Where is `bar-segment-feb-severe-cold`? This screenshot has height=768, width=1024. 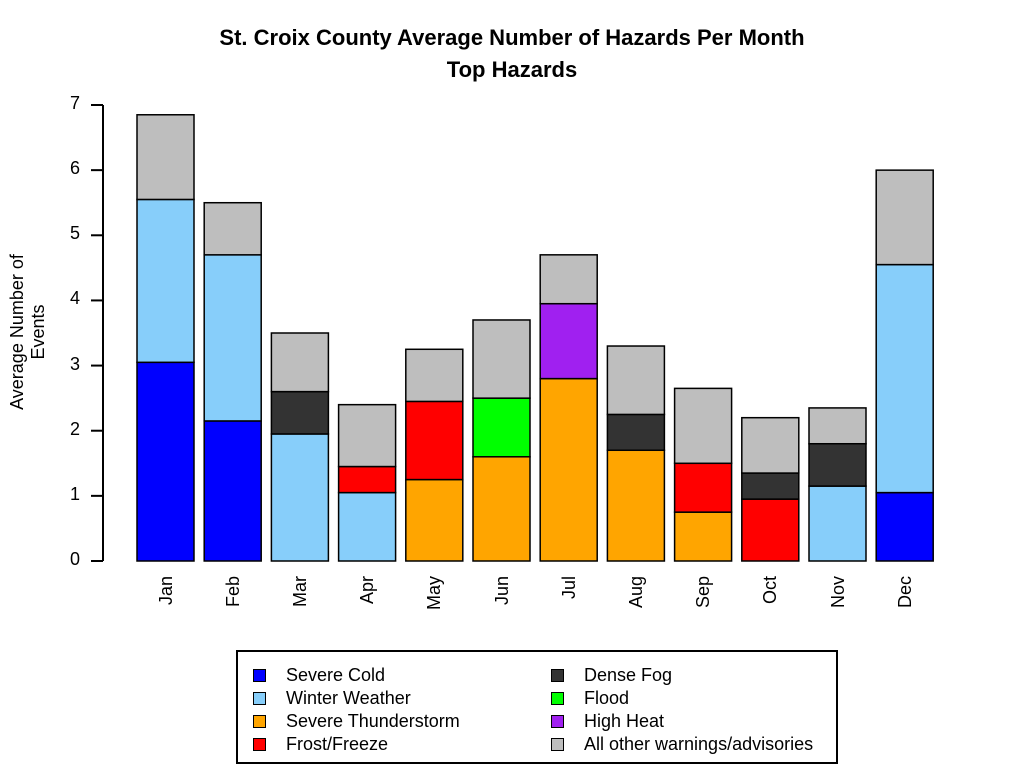 bar-segment-feb-severe-cold is located at coordinates (232, 491).